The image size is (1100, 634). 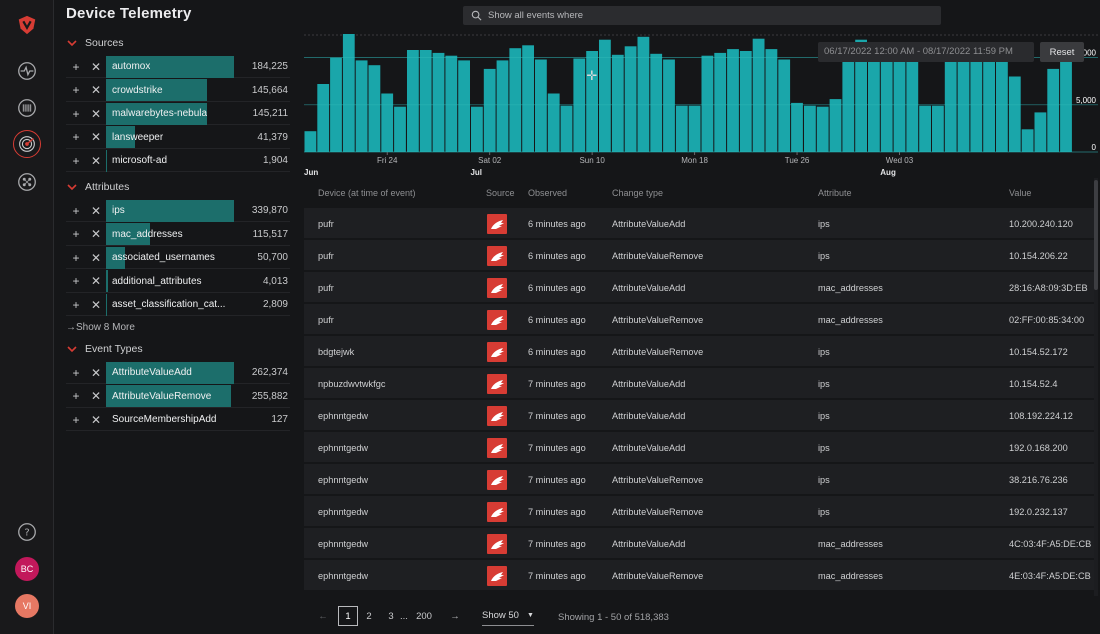 I want to click on page-size-select: Show 50 ▼, so click(x=508, y=616).